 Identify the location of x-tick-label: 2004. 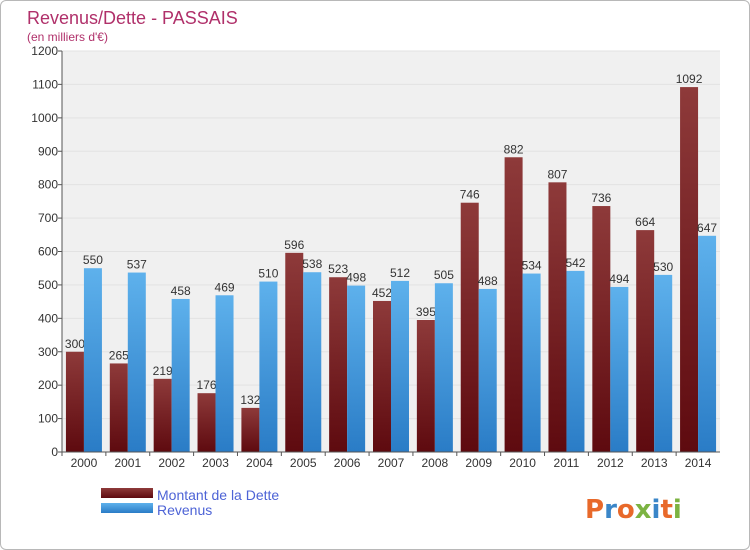
(259, 463).